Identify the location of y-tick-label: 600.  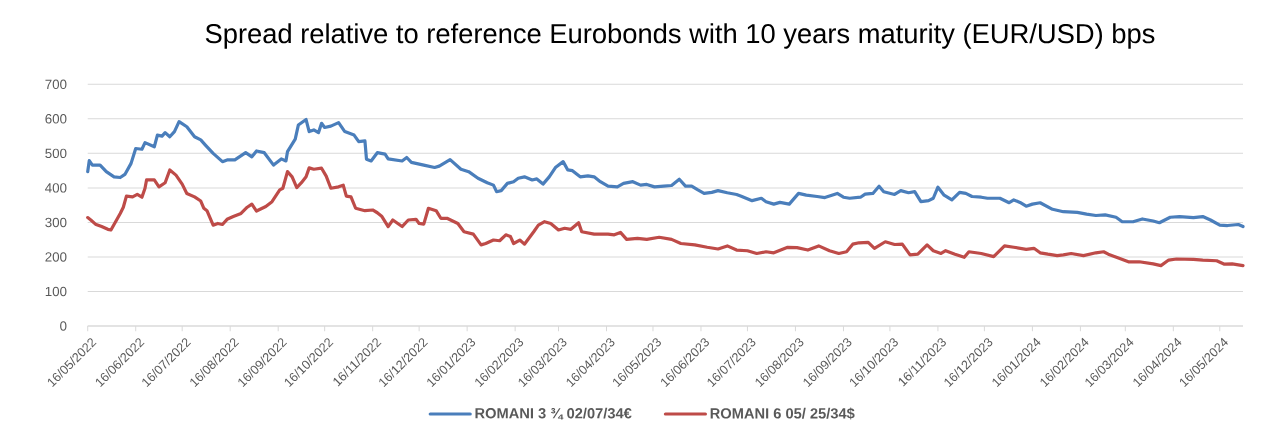
(56, 119).